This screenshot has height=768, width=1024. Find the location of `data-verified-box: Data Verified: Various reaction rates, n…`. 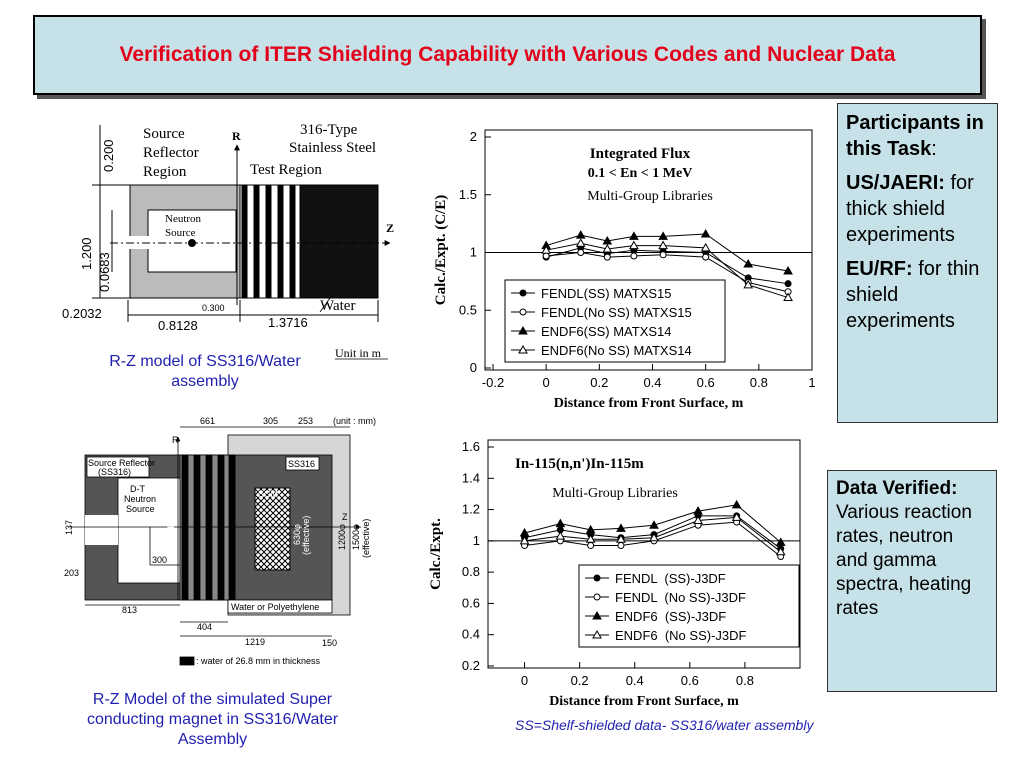

data-verified-box: Data Verified: Various reaction rates, n… is located at coordinates (912, 581).